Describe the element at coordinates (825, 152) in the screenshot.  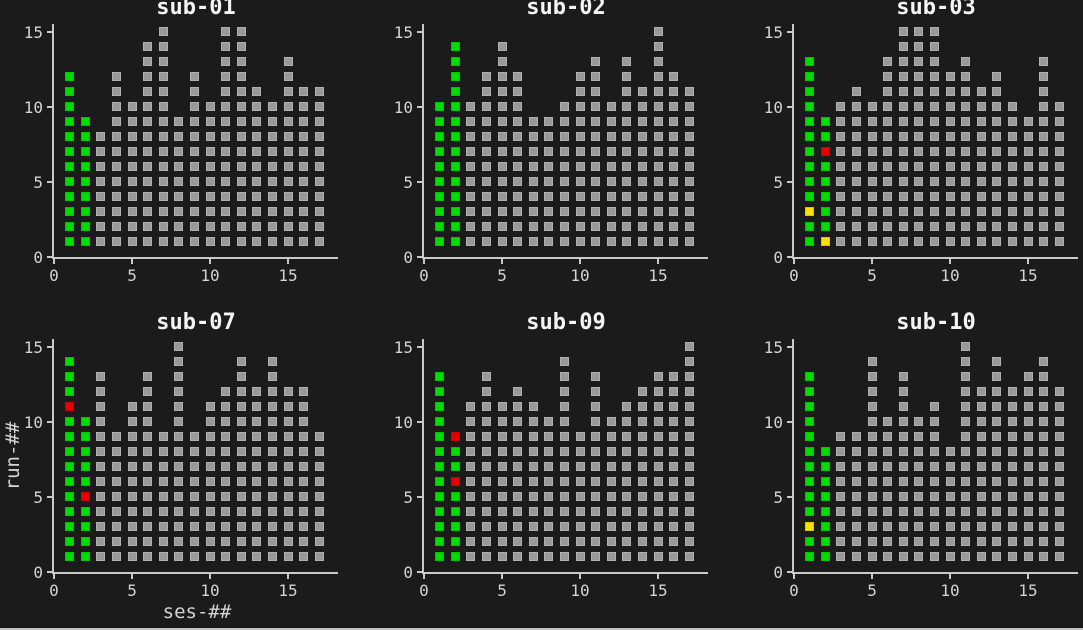
I see `run-marker-red` at that location.